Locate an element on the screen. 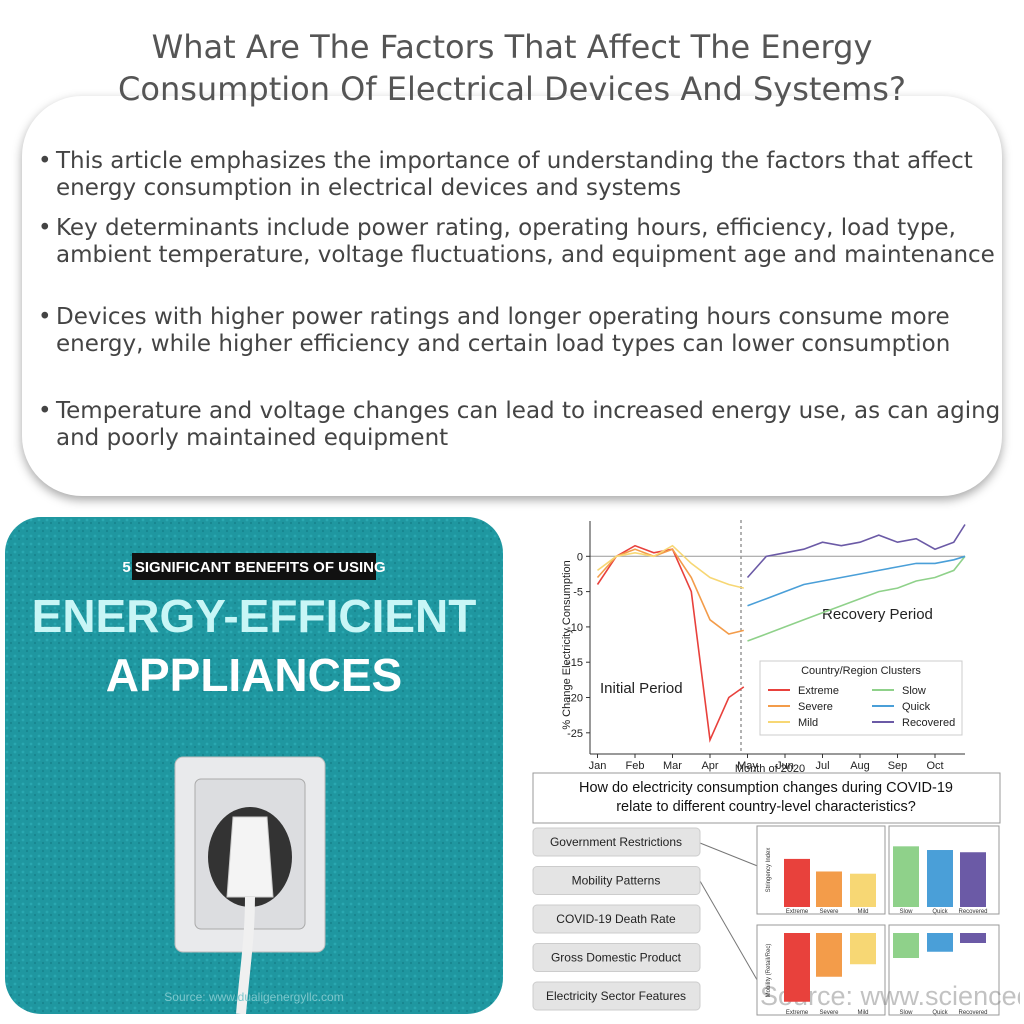  legend-label: Mild is located at coordinates (808, 723).